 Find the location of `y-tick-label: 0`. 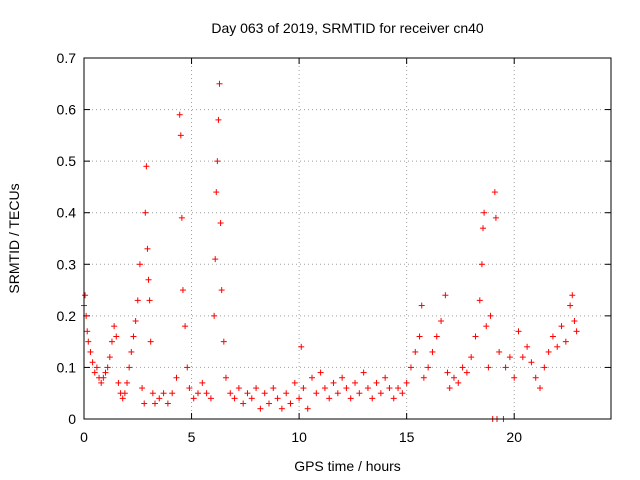

y-tick-label: 0 is located at coordinates (72, 419).